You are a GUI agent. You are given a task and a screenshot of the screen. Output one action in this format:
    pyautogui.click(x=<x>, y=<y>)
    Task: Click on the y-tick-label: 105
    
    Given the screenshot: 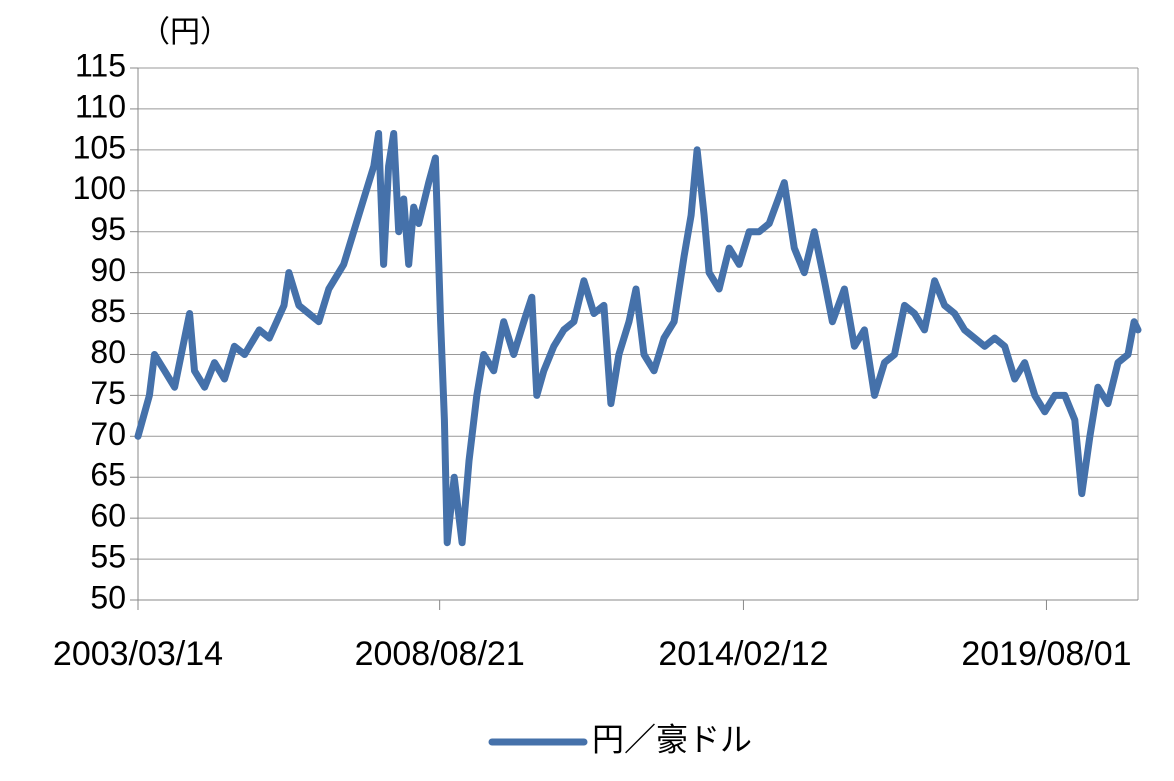 What is the action you would take?
    pyautogui.click(x=99, y=147)
    